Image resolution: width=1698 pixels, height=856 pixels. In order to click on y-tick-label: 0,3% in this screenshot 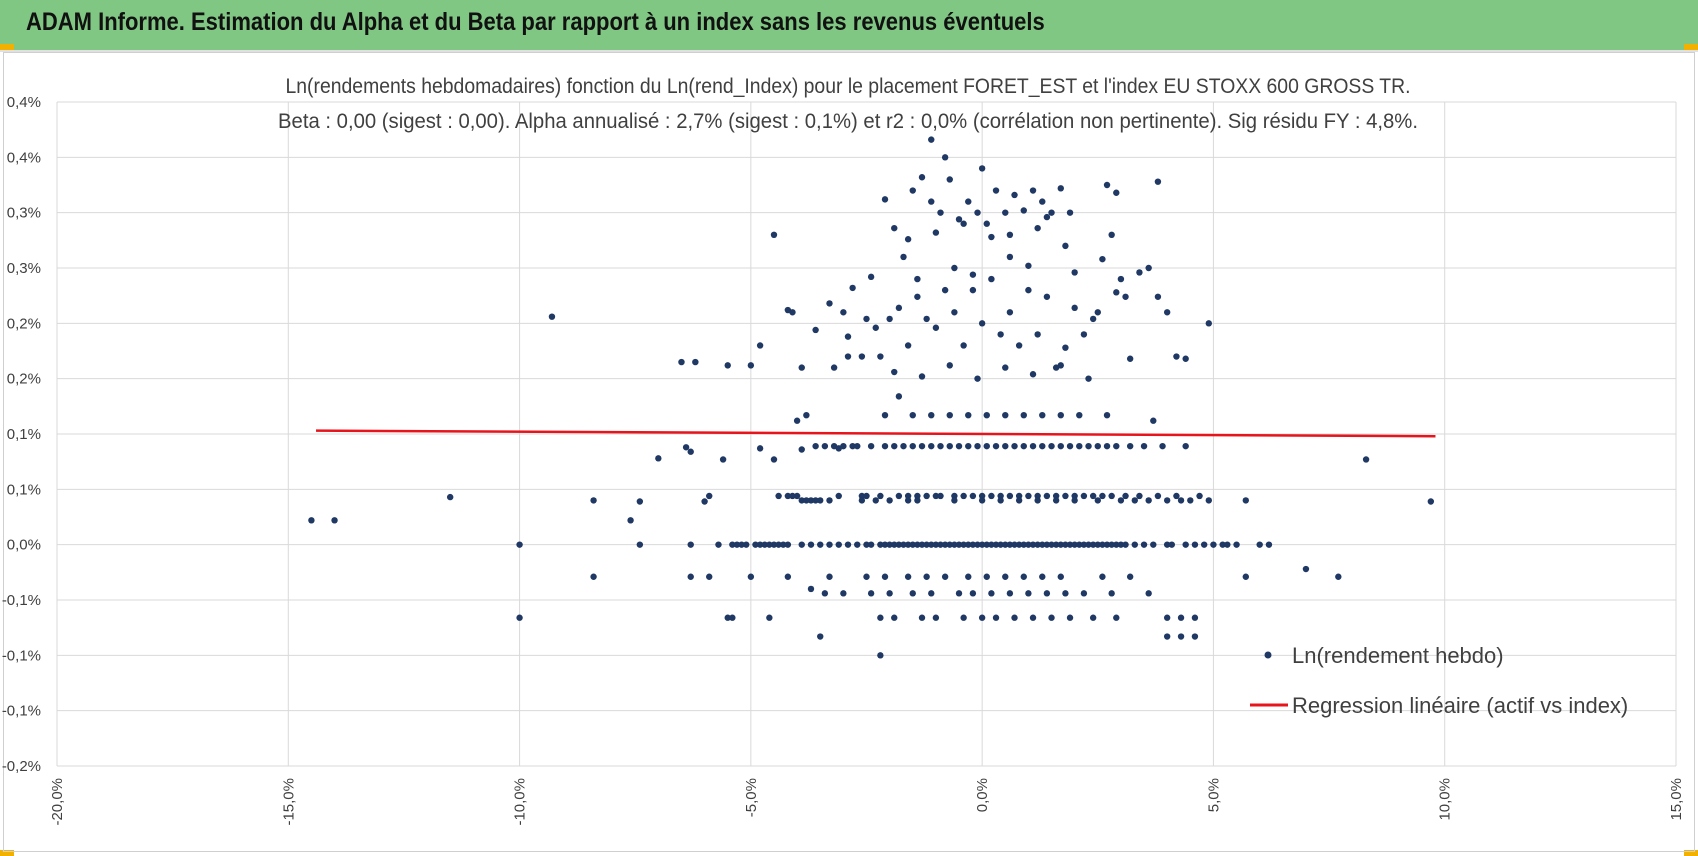, I will do `click(24, 268)`.